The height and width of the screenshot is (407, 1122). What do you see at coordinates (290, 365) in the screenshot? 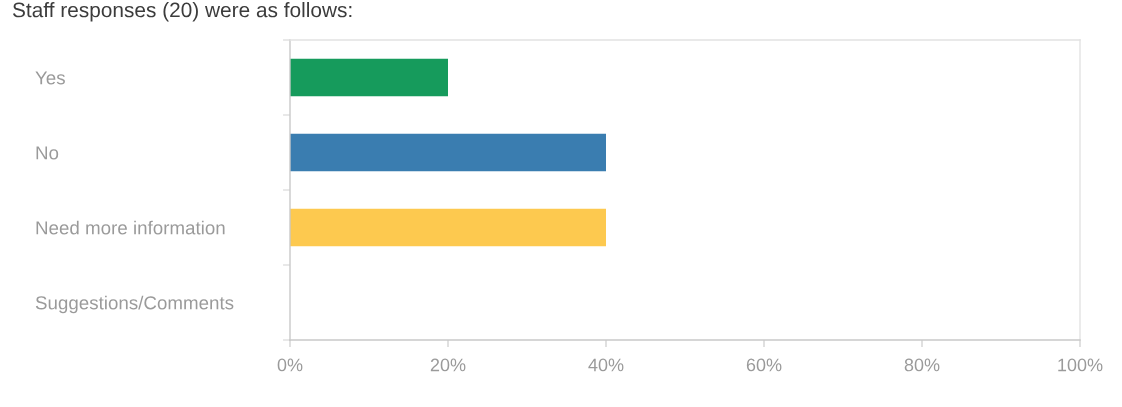
I see `x-tick-label: 0%` at bounding box center [290, 365].